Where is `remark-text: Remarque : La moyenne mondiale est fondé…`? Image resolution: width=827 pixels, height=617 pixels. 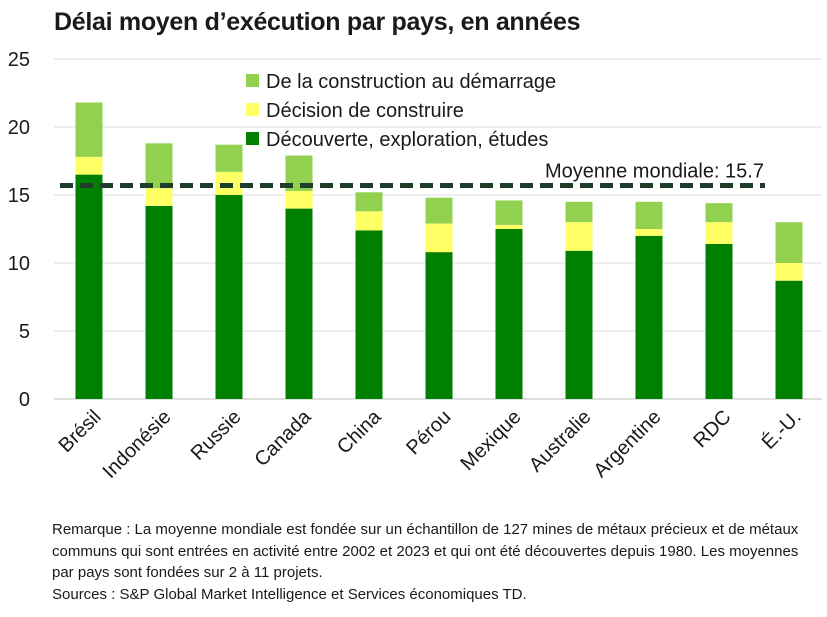
remark-text: Remarque : La moyenne mondiale est fondé… is located at coordinates (425, 551).